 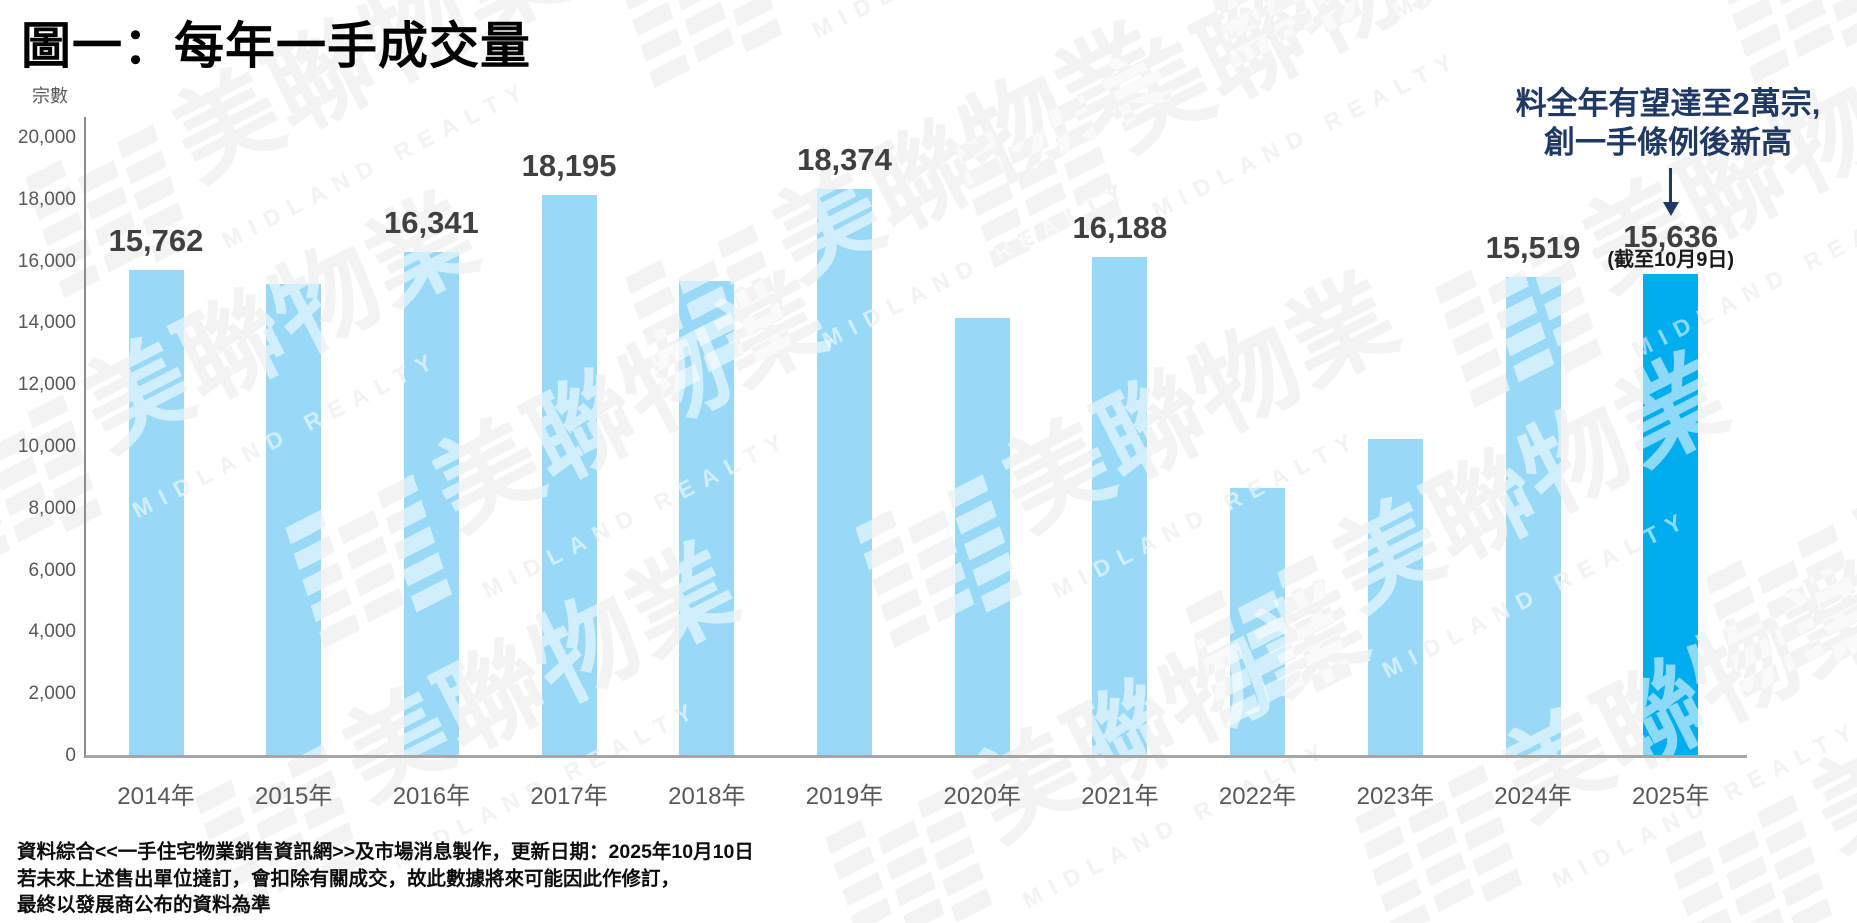 What do you see at coordinates (46, 199) in the screenshot?
I see `y-tick-label: 18,000` at bounding box center [46, 199].